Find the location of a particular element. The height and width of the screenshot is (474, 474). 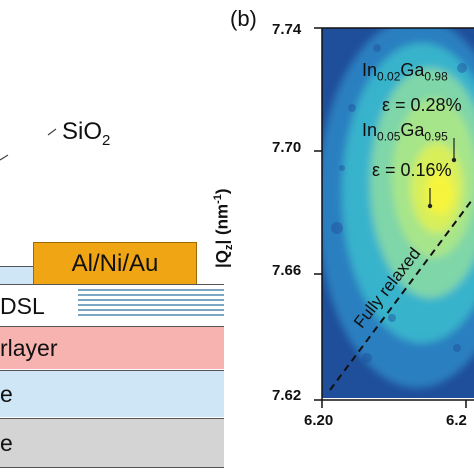

layer-dsl: DSL is located at coordinates (112, 304).